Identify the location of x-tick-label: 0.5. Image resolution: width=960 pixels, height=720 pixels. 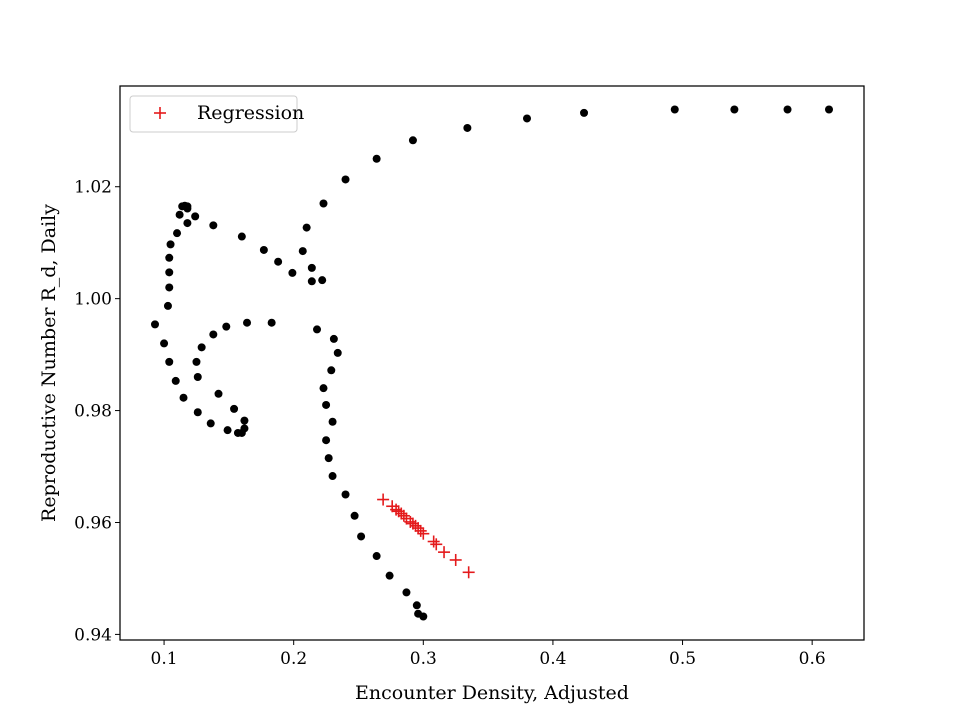
(682, 659).